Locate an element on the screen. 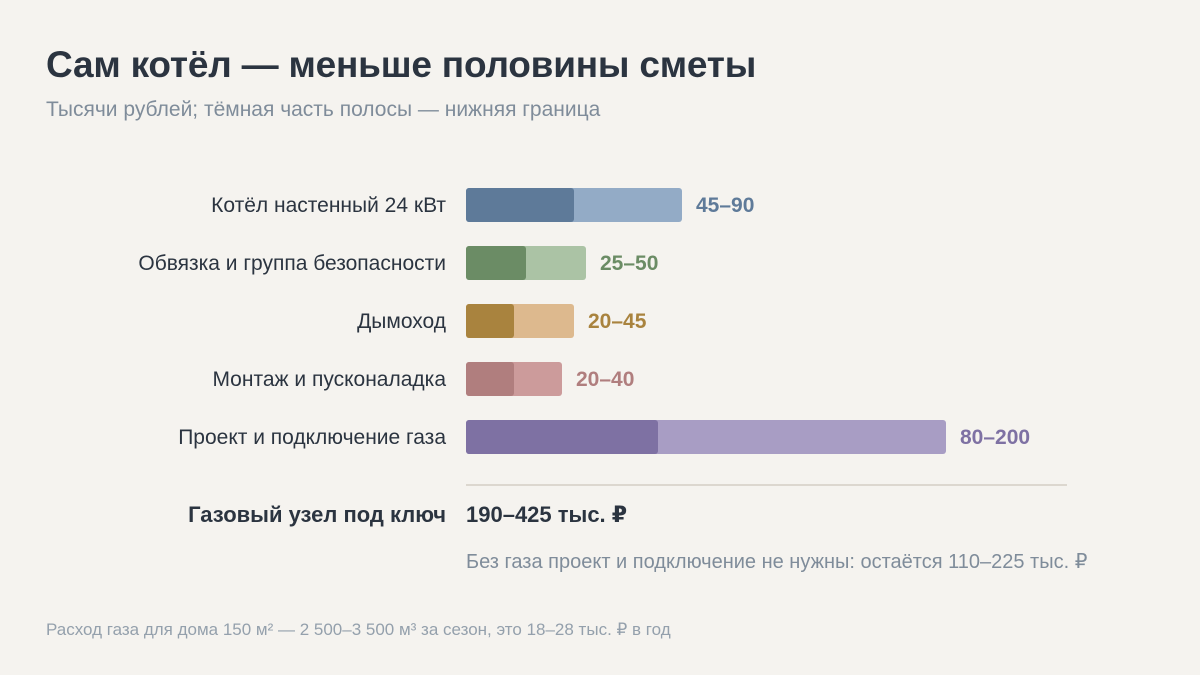 The image size is (1200, 675). category-label: Котёл настенный 24 кВт is located at coordinates (328, 205).